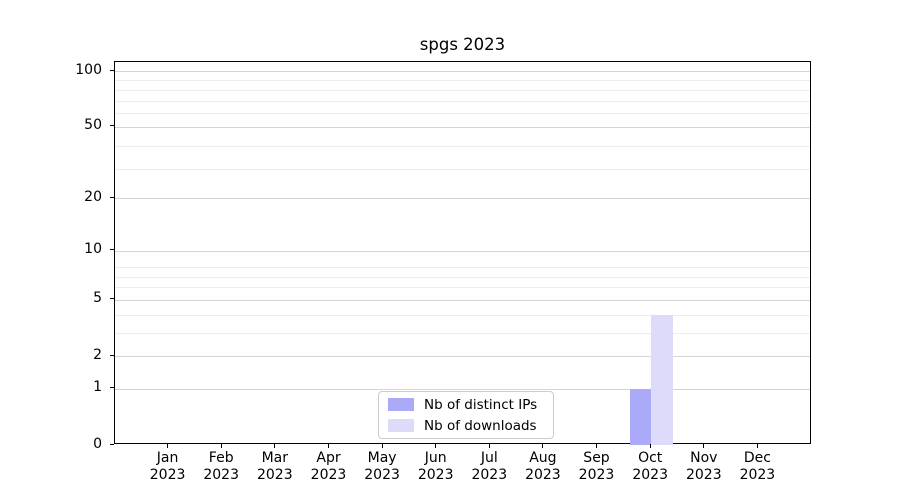 This screenshot has height=500, width=900. Describe the element at coordinates (328, 466) in the screenshot. I see `x-tick-label: Apr 2023` at that location.